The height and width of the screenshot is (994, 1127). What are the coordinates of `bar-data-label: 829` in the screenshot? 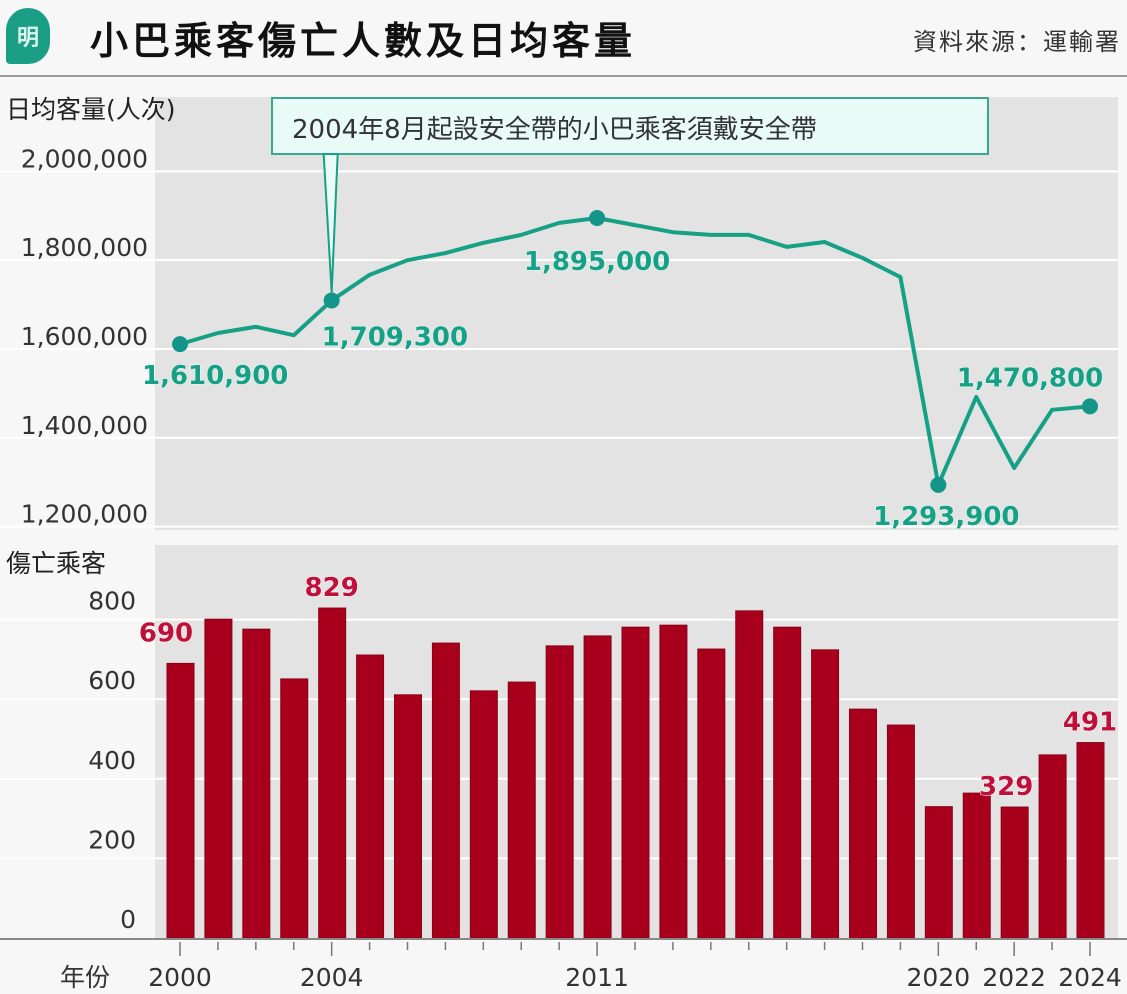 It's located at (332, 588).